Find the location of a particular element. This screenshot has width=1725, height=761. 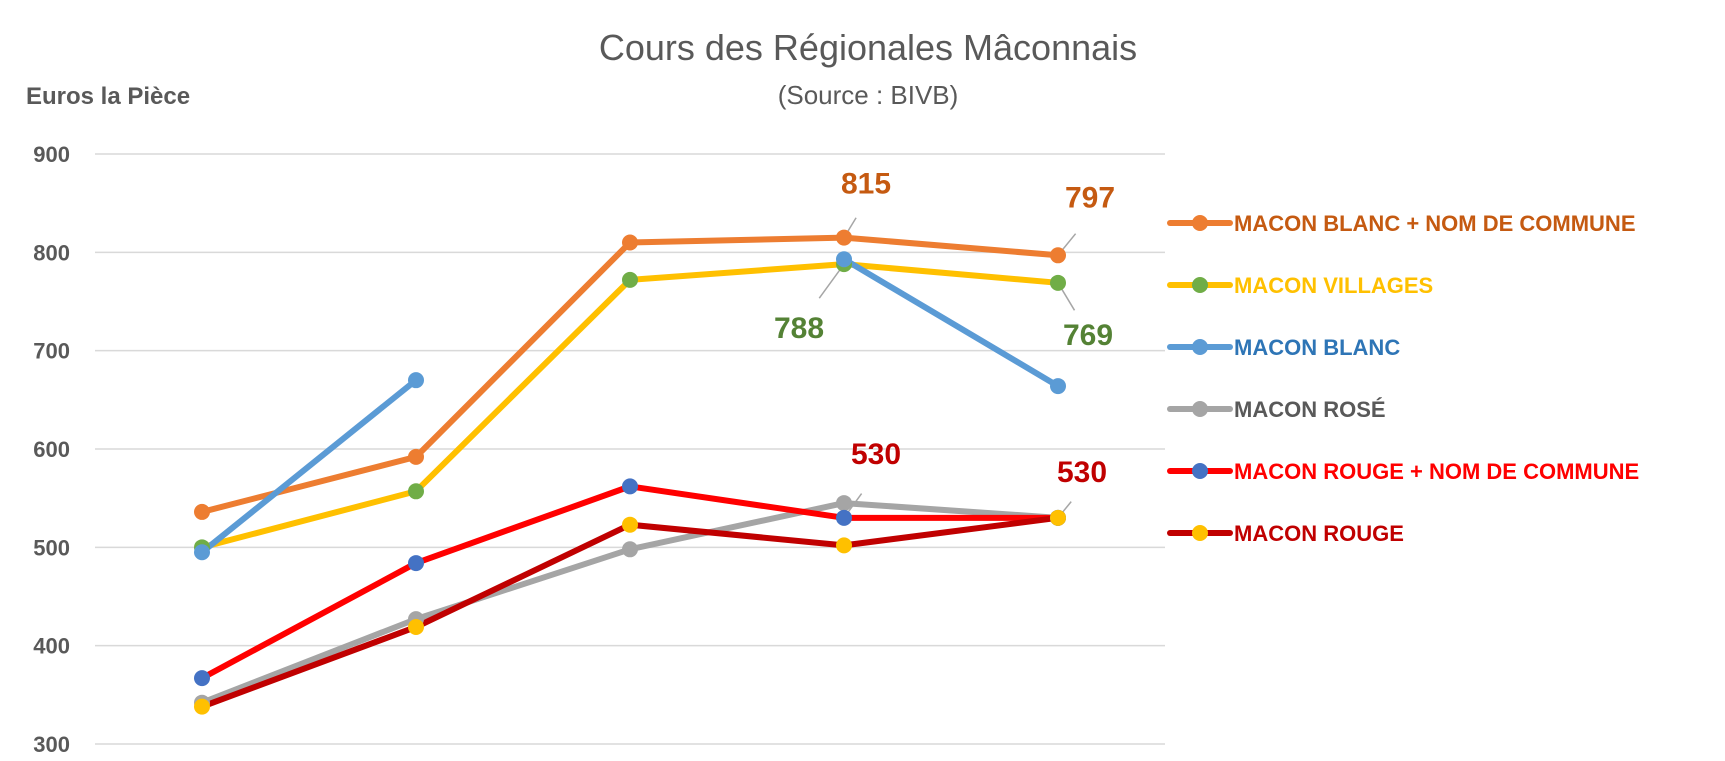

chart-title: Cours des Régionales Mâconnais is located at coordinates (868, 47).